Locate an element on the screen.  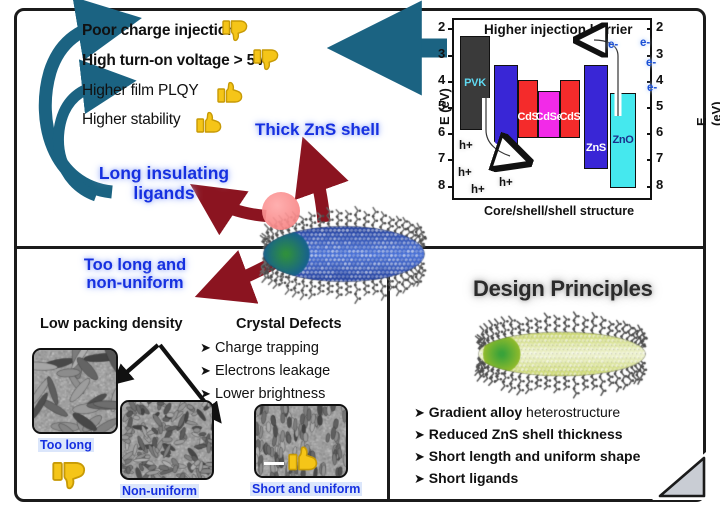
label-long-ligands-line2: ligands is located at coordinates (164, 192).